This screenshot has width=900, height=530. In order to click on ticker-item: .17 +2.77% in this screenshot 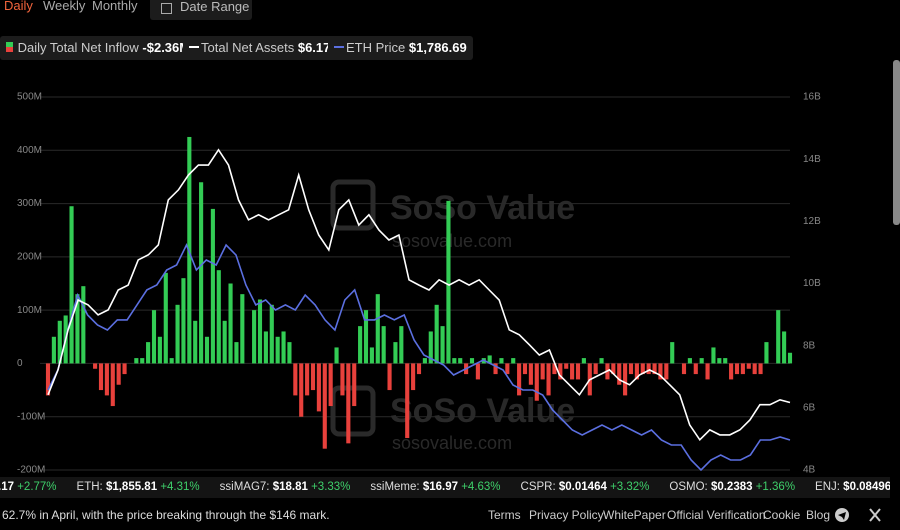, I will do `click(28, 487)`.